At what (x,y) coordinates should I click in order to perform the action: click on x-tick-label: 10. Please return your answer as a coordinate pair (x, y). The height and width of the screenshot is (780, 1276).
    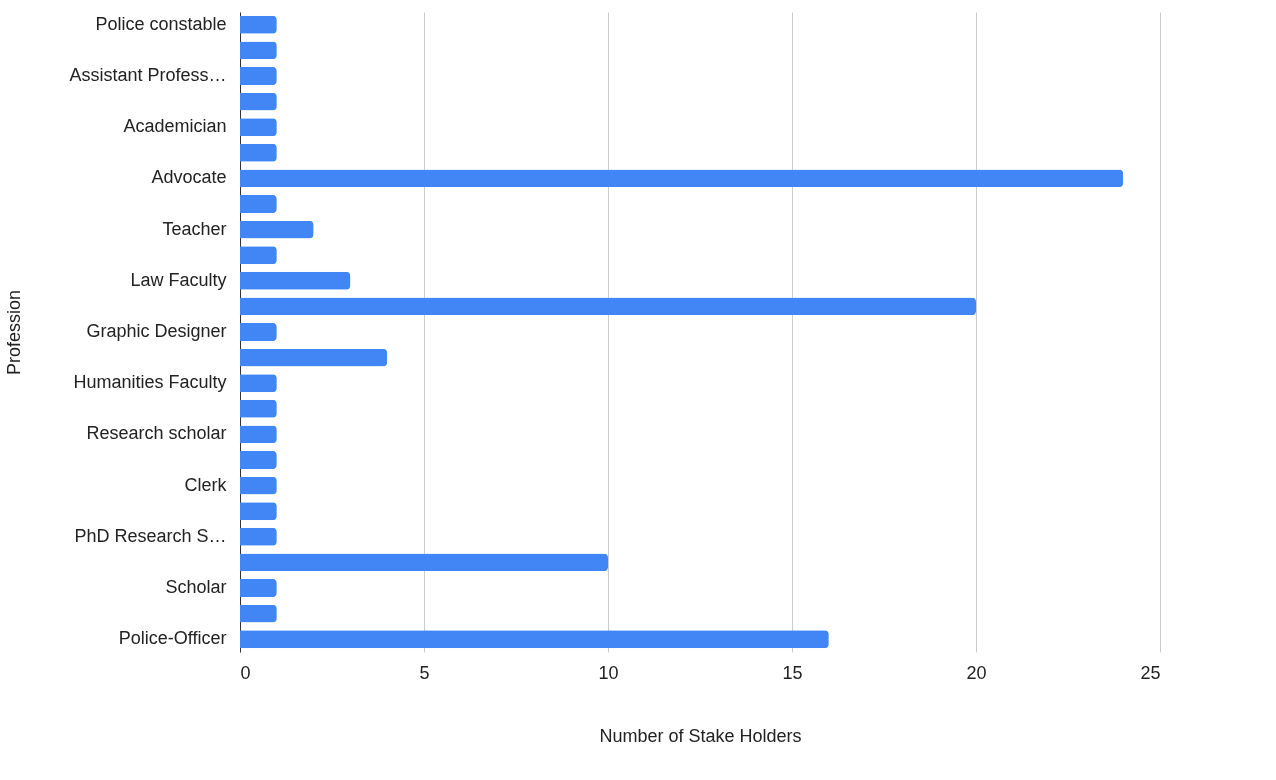
    Looking at the image, I should click on (608, 672).